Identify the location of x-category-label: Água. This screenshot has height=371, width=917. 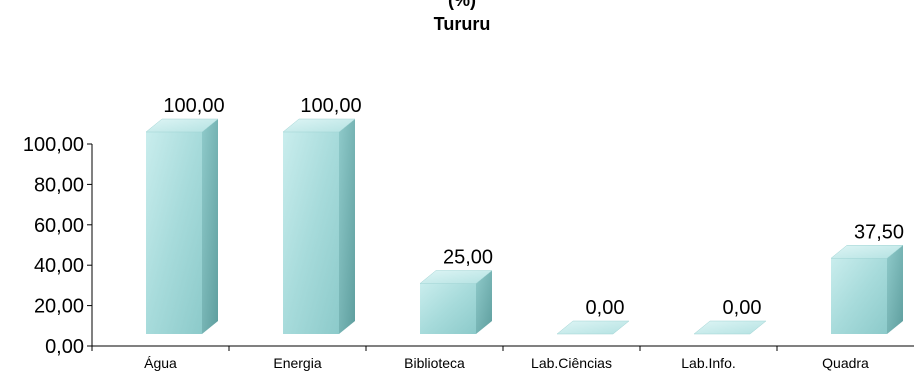
(160, 363).